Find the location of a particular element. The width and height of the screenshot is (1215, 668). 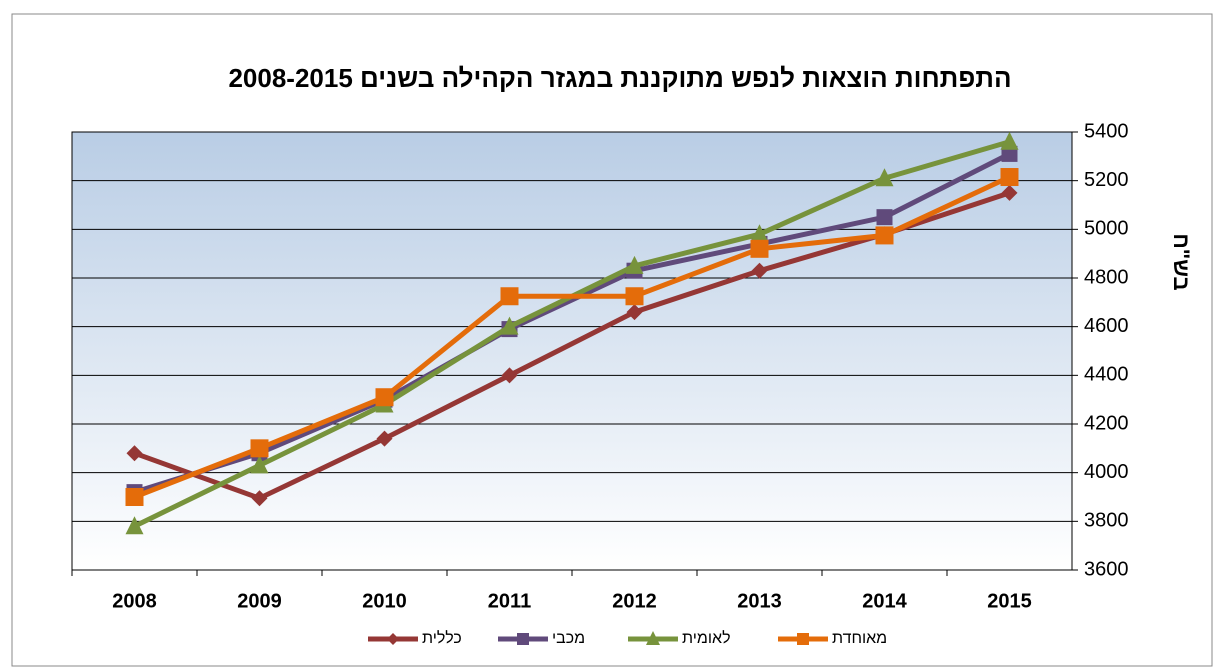

x-tick-label: 2008 is located at coordinates (134, 601).